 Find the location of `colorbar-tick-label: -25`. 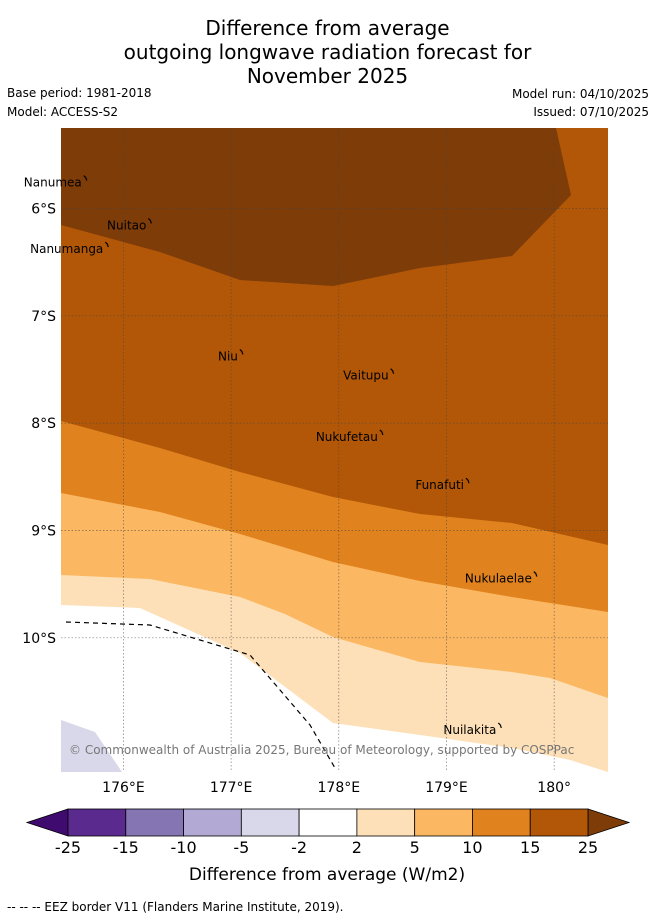

colorbar-tick-label: -25 is located at coordinates (68, 847).